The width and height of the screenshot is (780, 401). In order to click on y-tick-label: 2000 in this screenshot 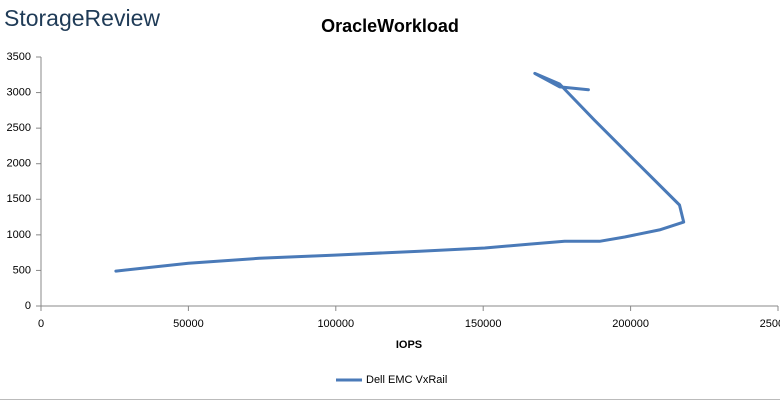, I will do `click(19, 164)`.